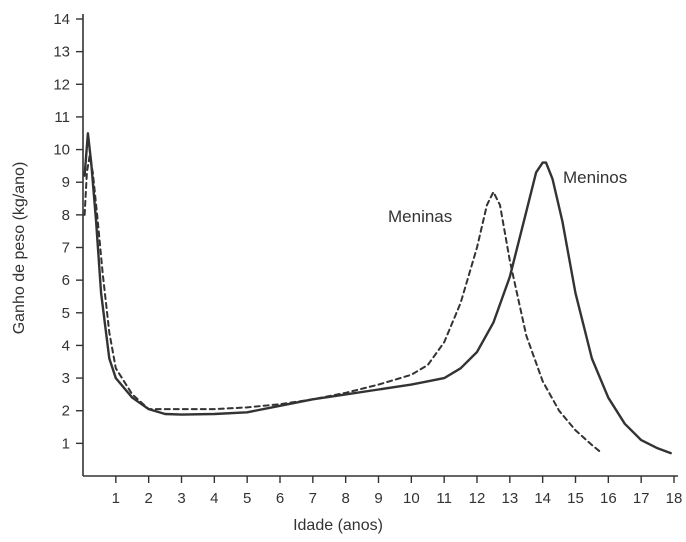 Image resolution: width=686 pixels, height=542 pixels. I want to click on y-tick-label: 5, so click(66, 313).